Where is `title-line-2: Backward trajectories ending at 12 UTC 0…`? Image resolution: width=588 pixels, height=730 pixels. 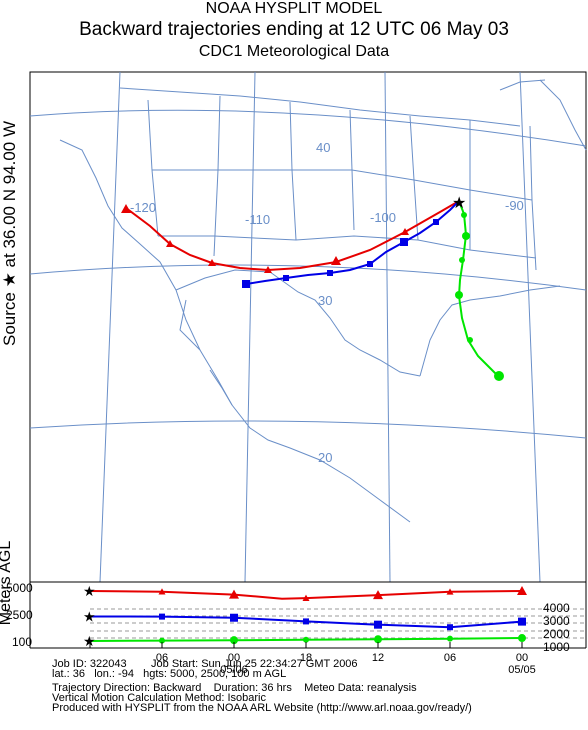 title-line-2: Backward trajectories ending at 12 UTC 0… is located at coordinates (294, 29).